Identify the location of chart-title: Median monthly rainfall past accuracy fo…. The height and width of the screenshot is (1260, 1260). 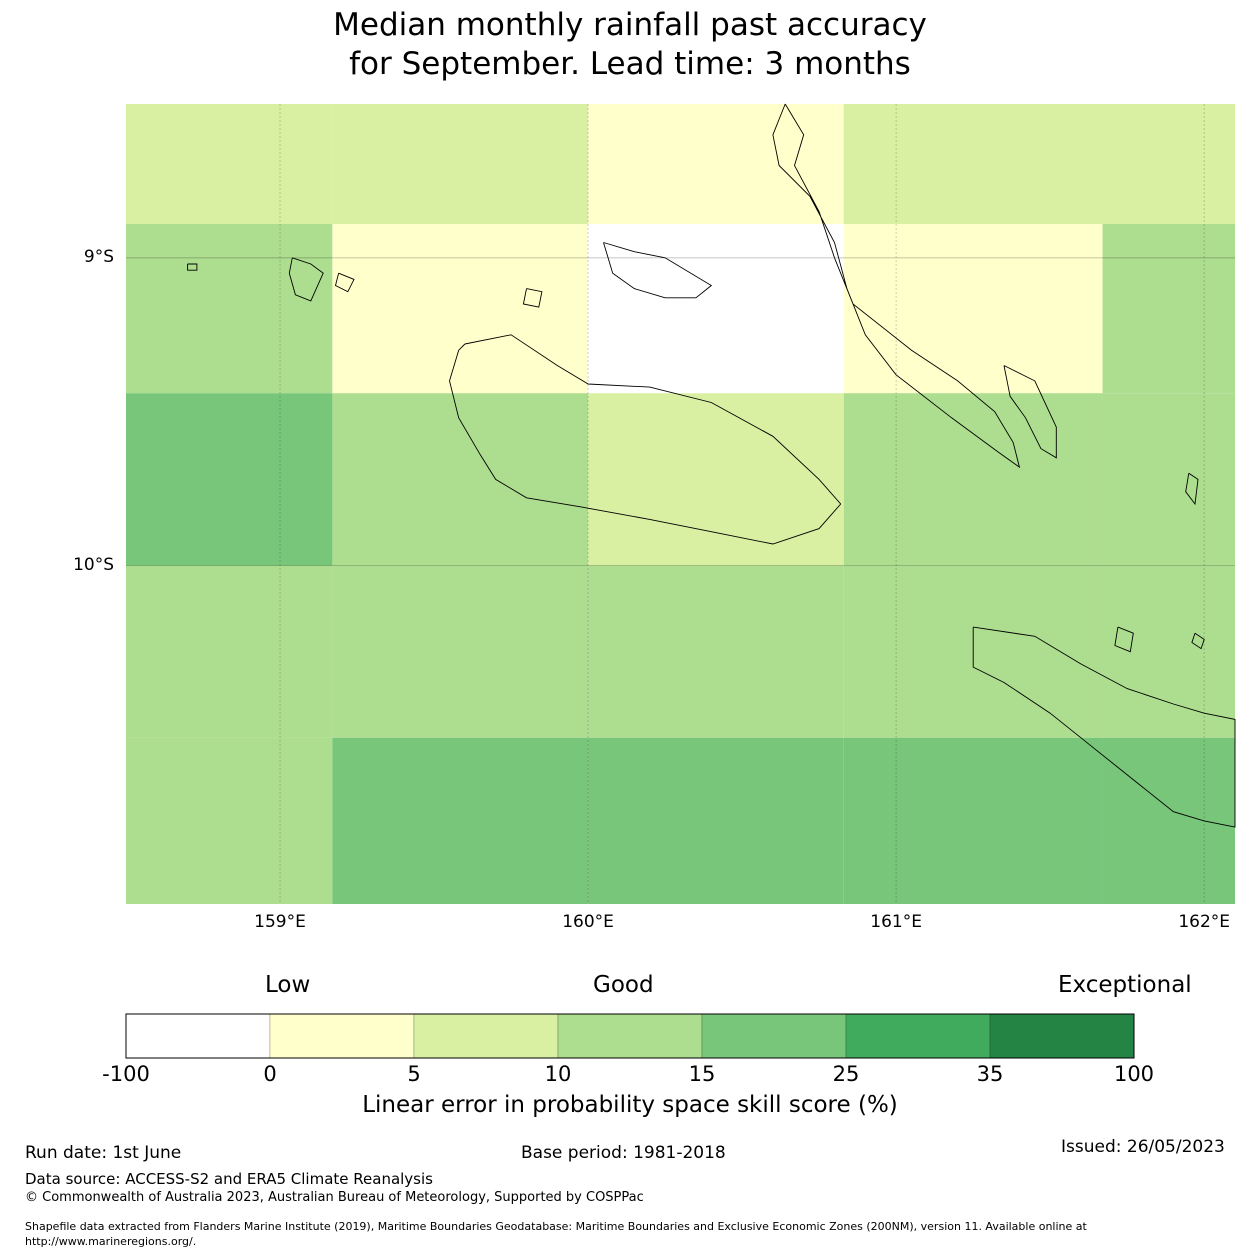
(630, 45).